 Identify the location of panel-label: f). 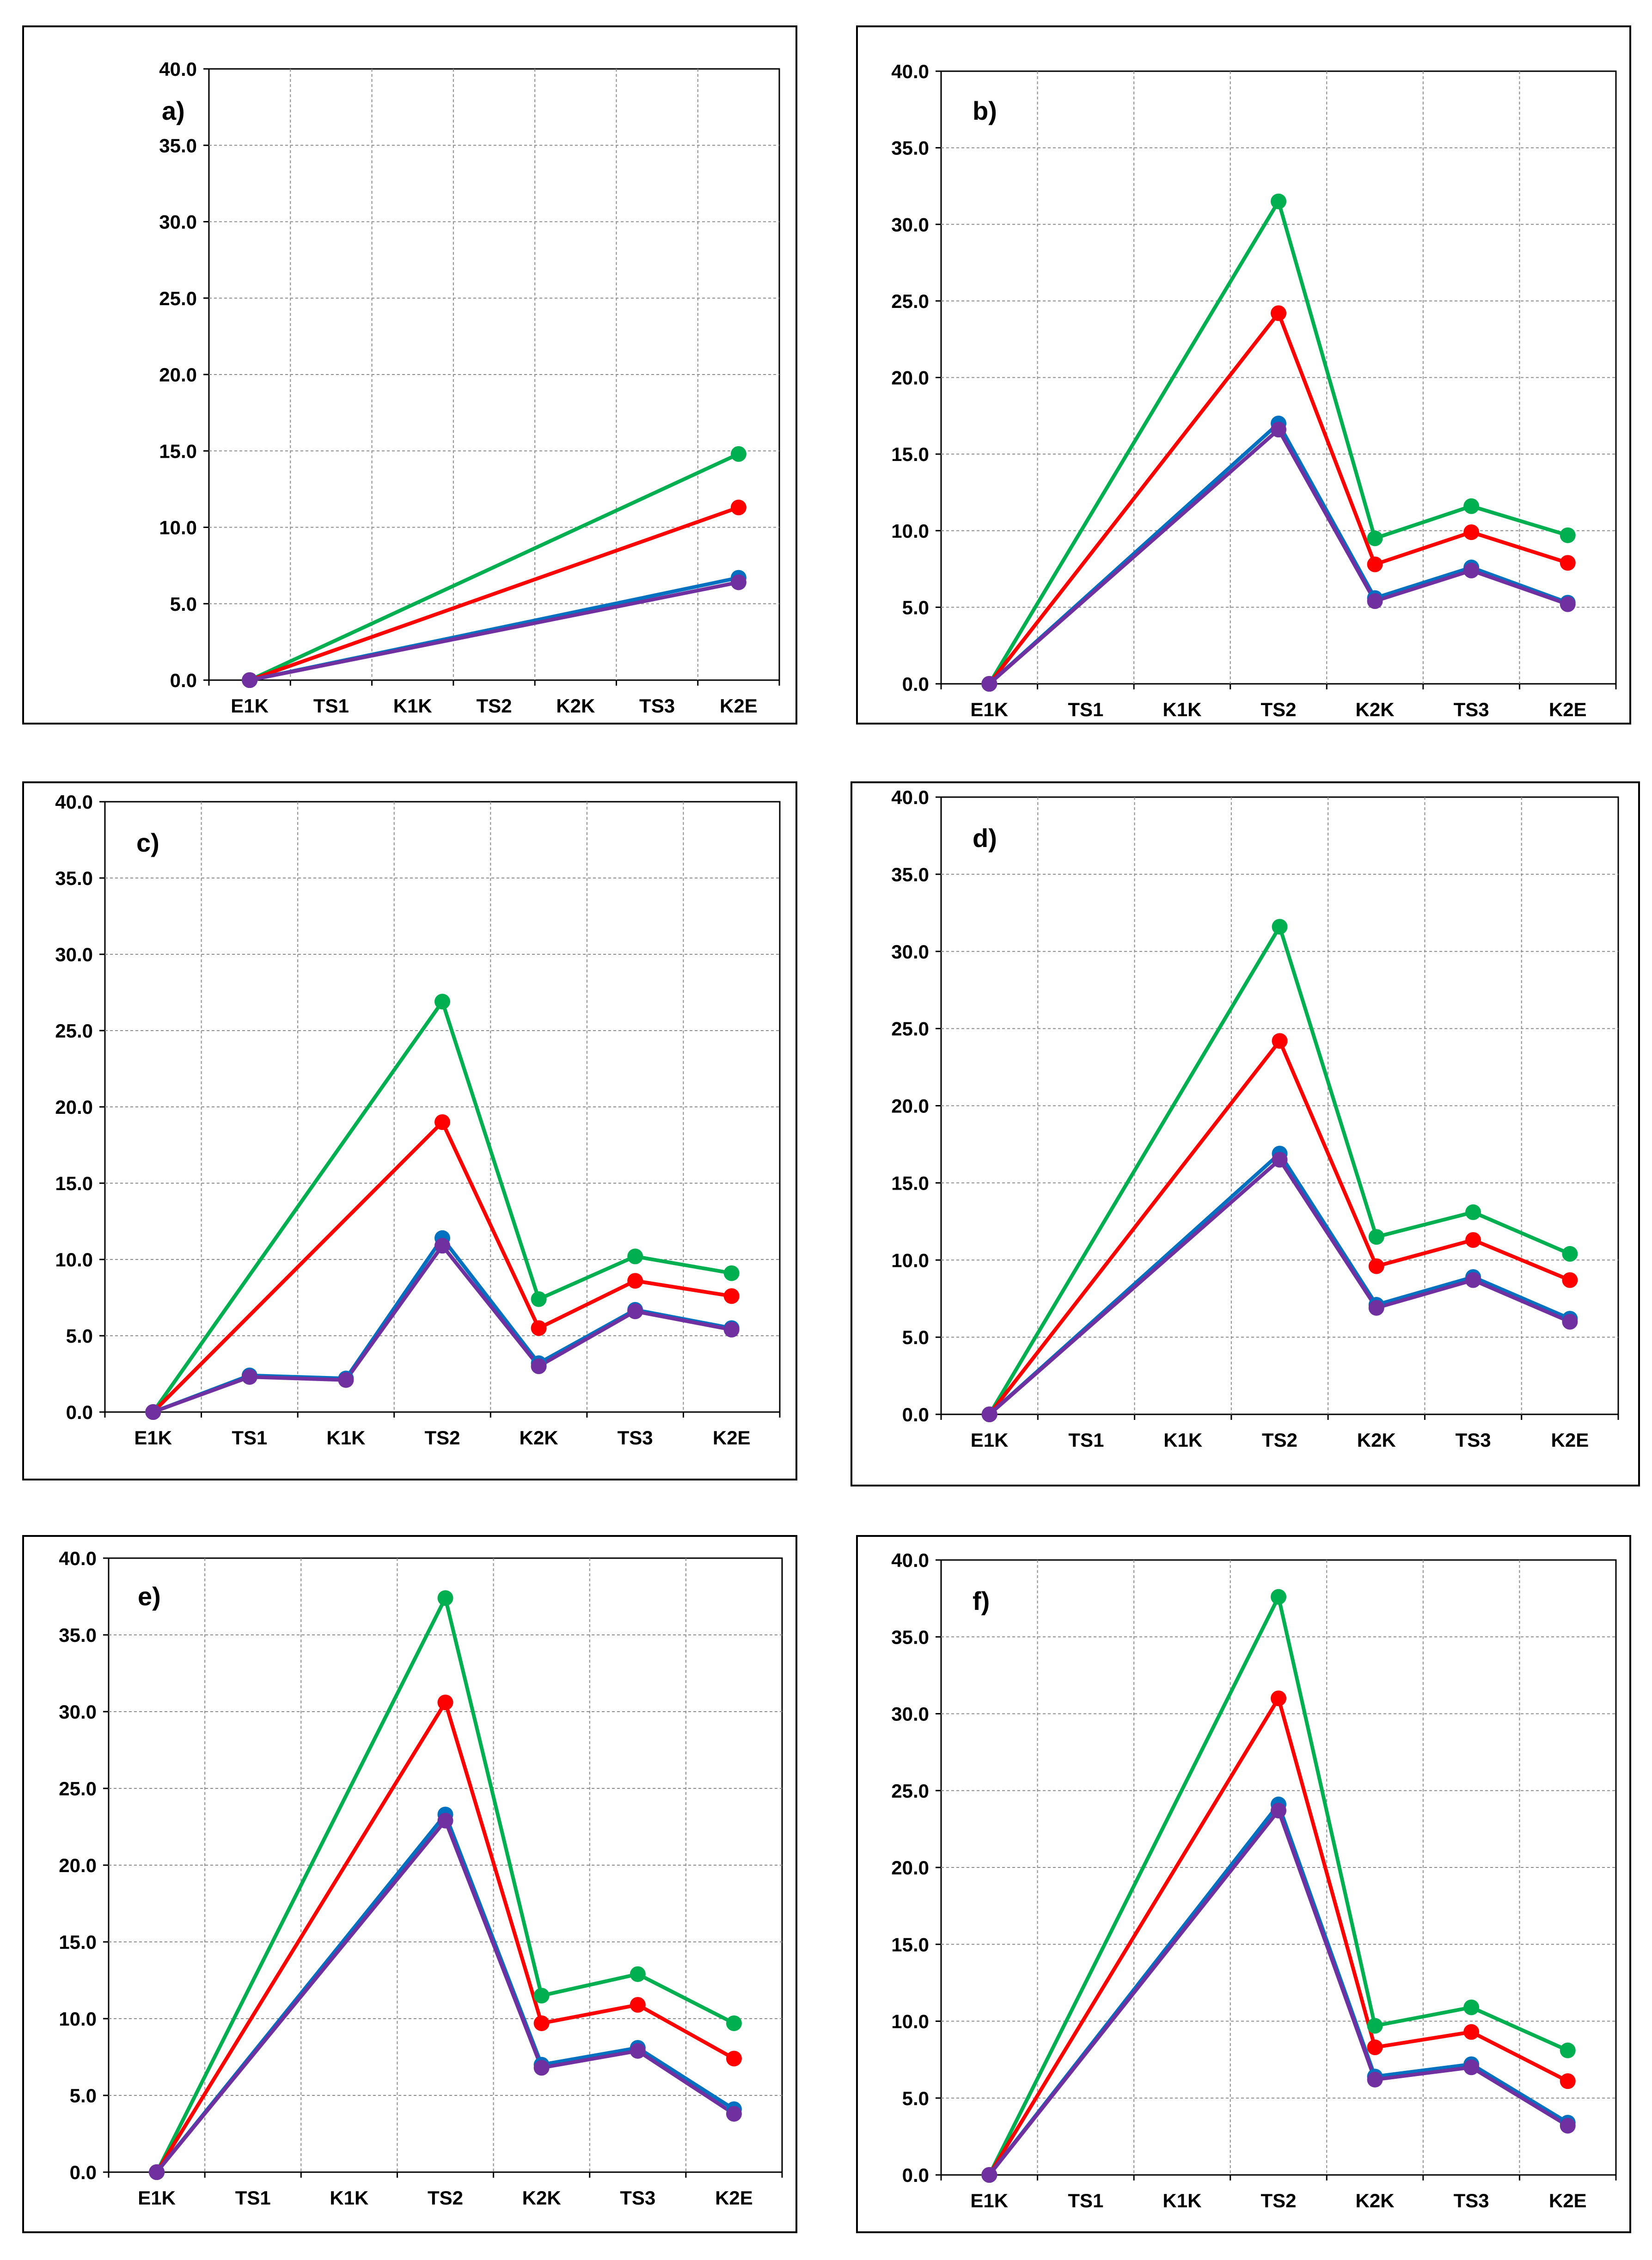
(981, 1600).